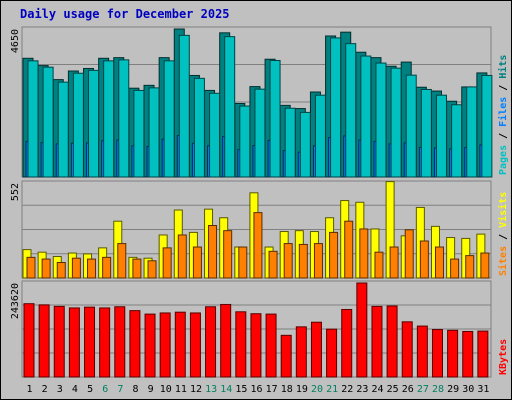 The width and height of the screenshot is (512, 400). What do you see at coordinates (120, 389) in the screenshot?
I see `x-tick-day-7: 7` at bounding box center [120, 389].